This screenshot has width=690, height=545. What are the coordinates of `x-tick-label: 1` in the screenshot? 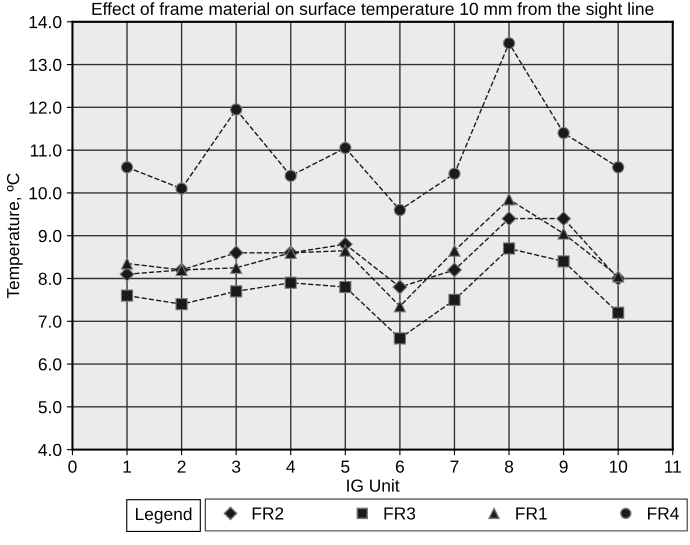 It's located at (128, 466).